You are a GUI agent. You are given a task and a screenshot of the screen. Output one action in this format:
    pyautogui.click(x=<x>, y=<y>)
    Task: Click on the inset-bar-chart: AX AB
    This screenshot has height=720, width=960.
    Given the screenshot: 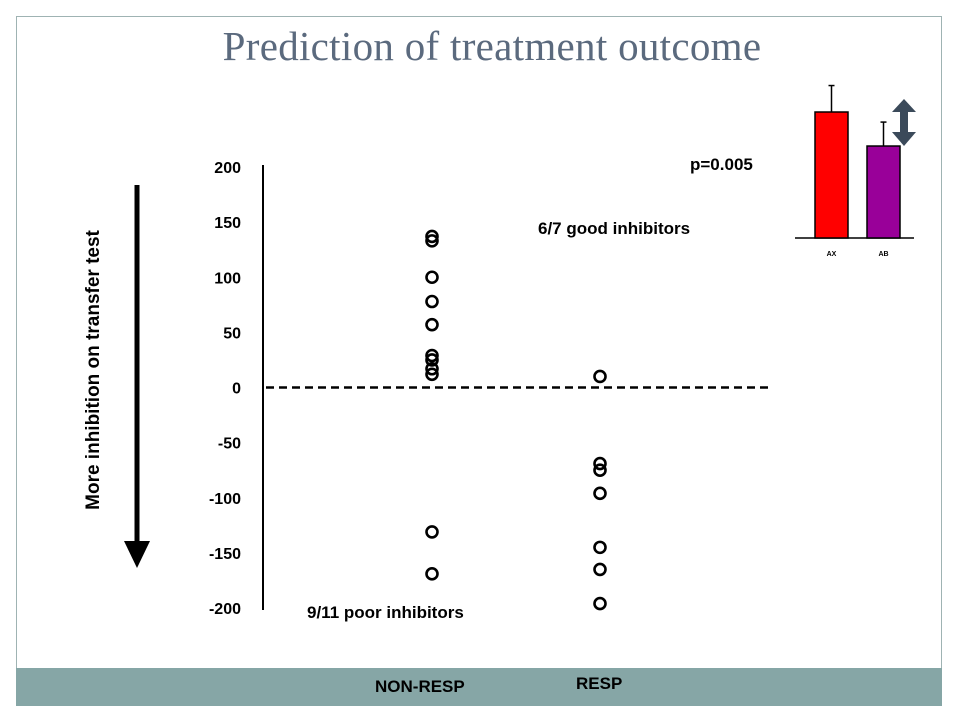 What is the action you would take?
    pyautogui.click(x=854, y=171)
    